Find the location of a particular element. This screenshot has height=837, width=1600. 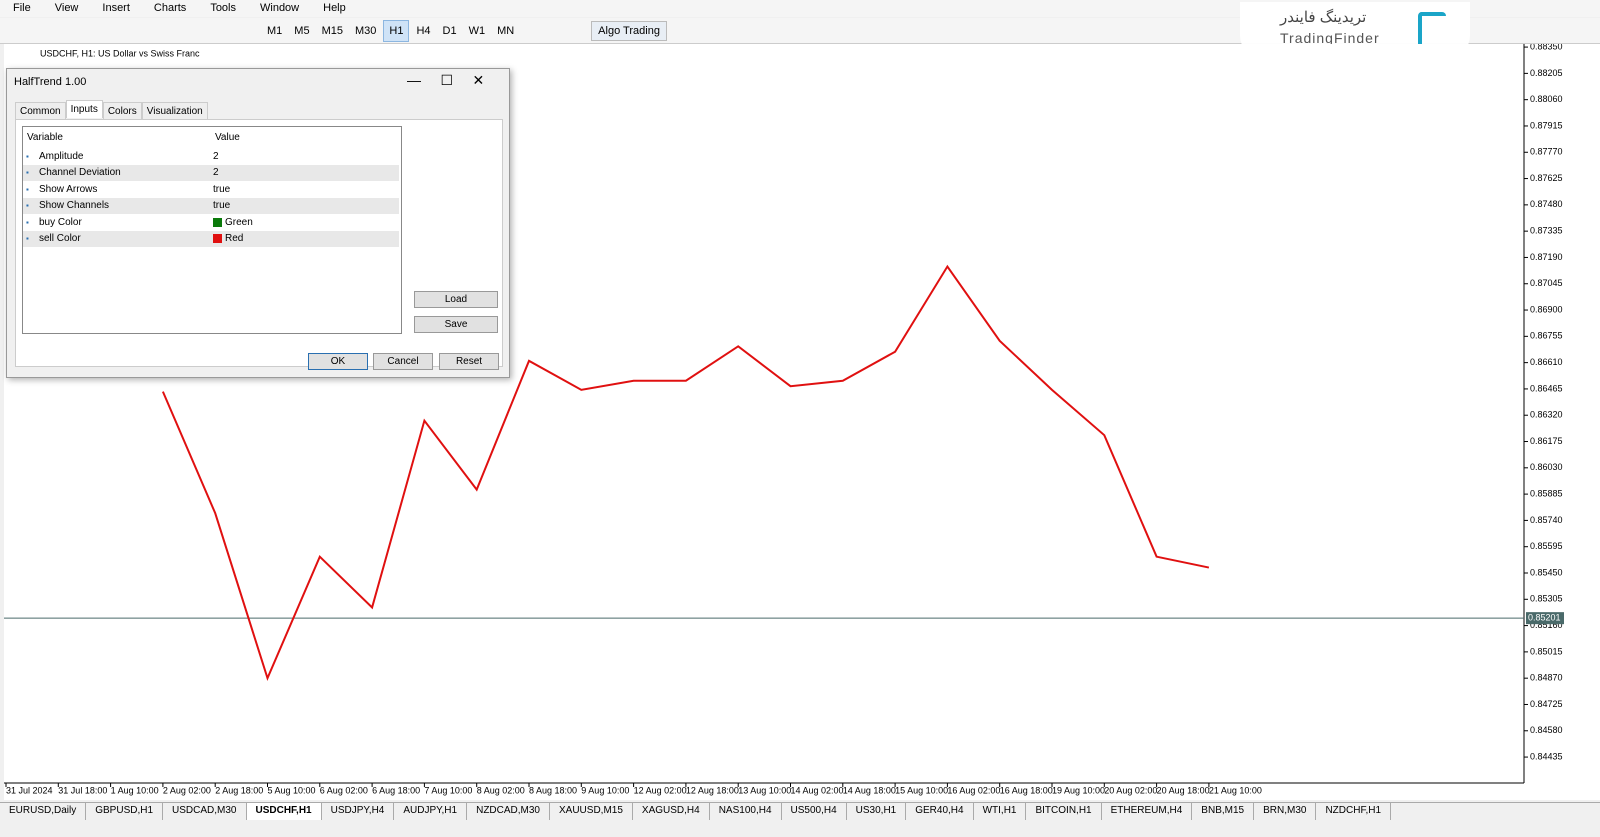

dialog-button: Reset is located at coordinates (469, 361).